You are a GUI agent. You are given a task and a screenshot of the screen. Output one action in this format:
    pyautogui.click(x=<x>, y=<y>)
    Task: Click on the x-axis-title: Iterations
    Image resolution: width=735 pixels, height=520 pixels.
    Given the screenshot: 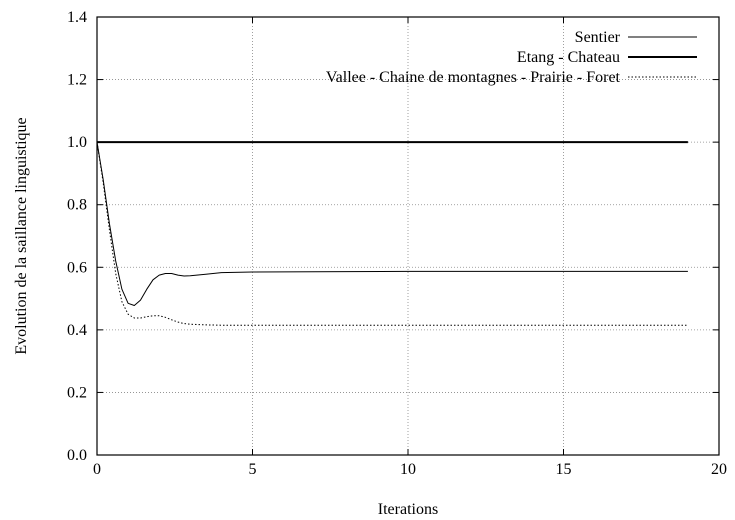 What is the action you would take?
    pyautogui.click(x=408, y=509)
    